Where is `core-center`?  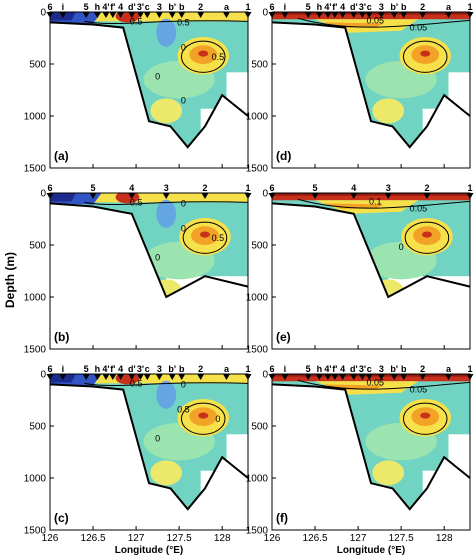
core-center is located at coordinates (427, 234).